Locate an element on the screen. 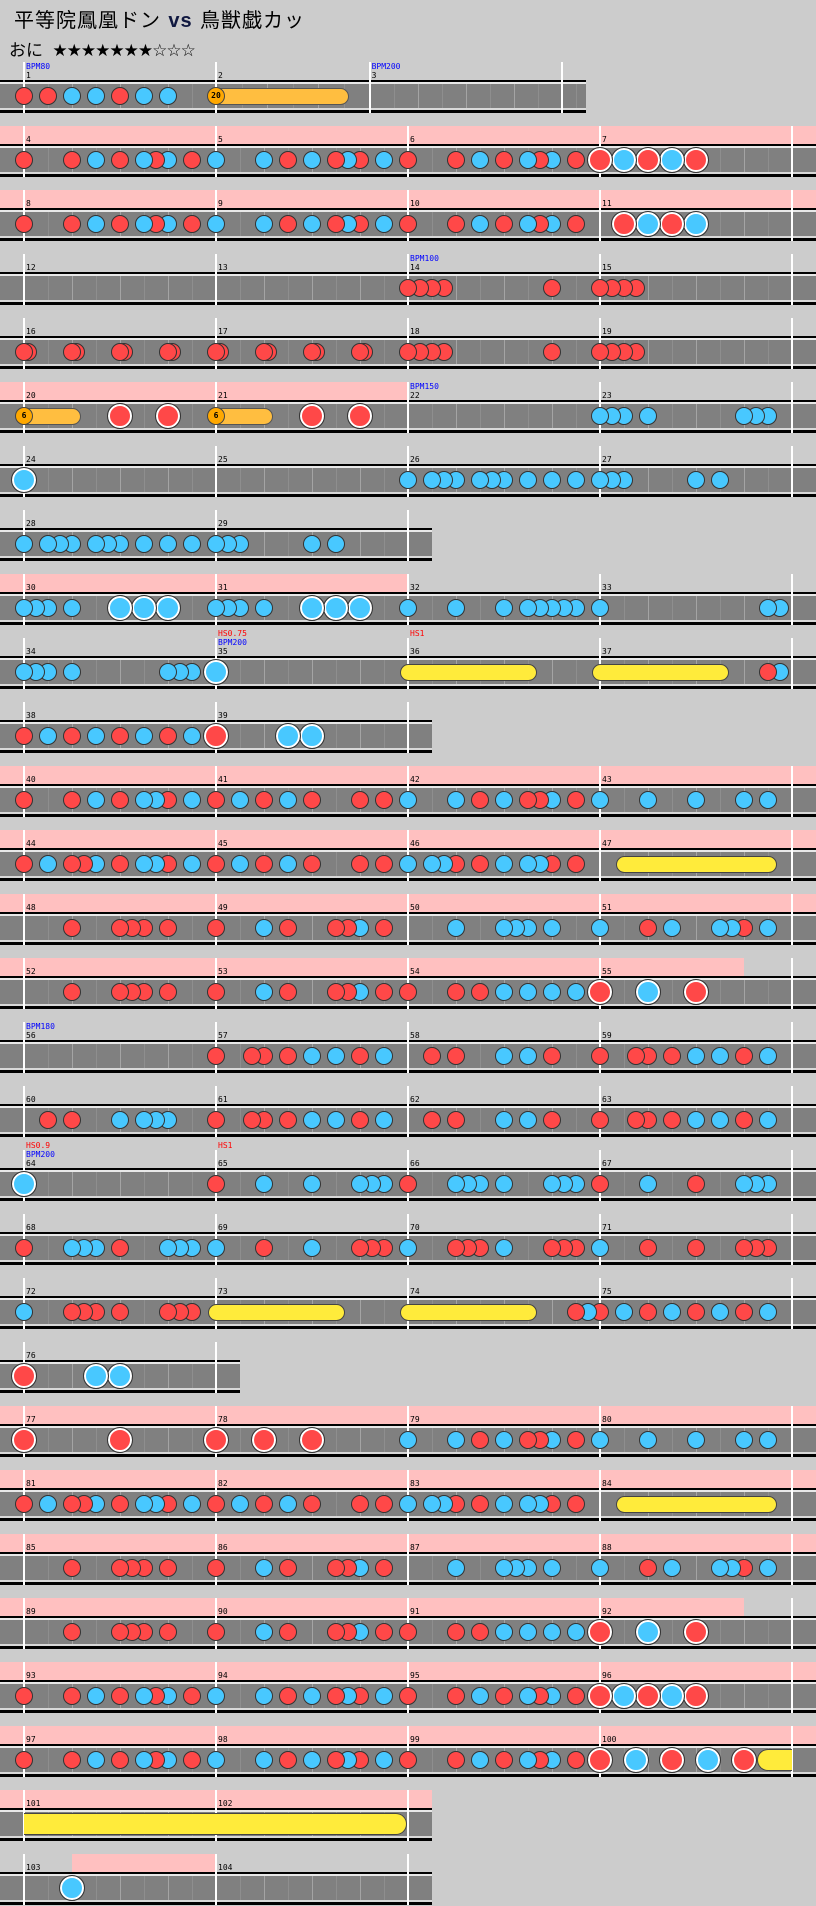  measure-number: 53 is located at coordinates (223, 971).